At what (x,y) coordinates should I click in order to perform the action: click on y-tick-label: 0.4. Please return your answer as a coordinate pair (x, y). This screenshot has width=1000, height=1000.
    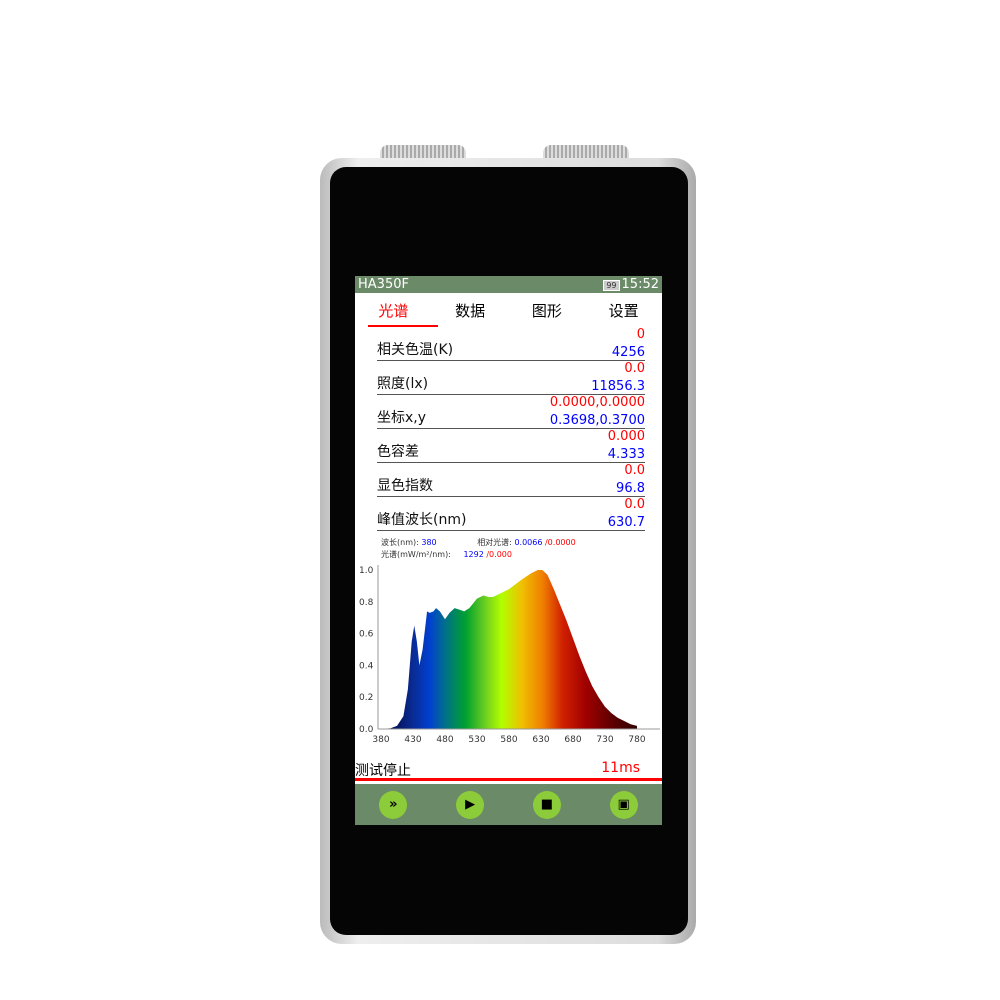
    Looking at the image, I should click on (366, 666).